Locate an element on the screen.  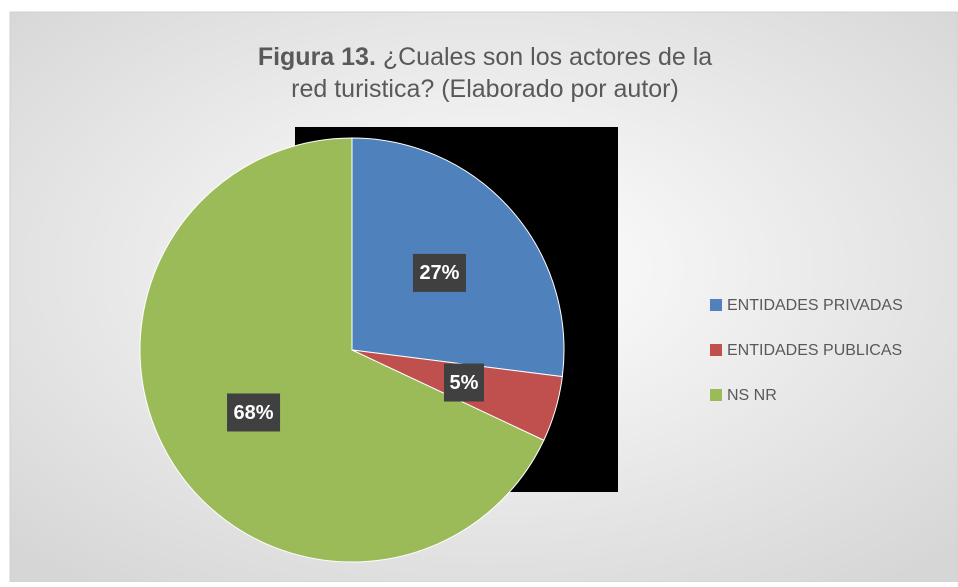
legend-label: ENTIDADES PRIVADAS is located at coordinates (815, 305).